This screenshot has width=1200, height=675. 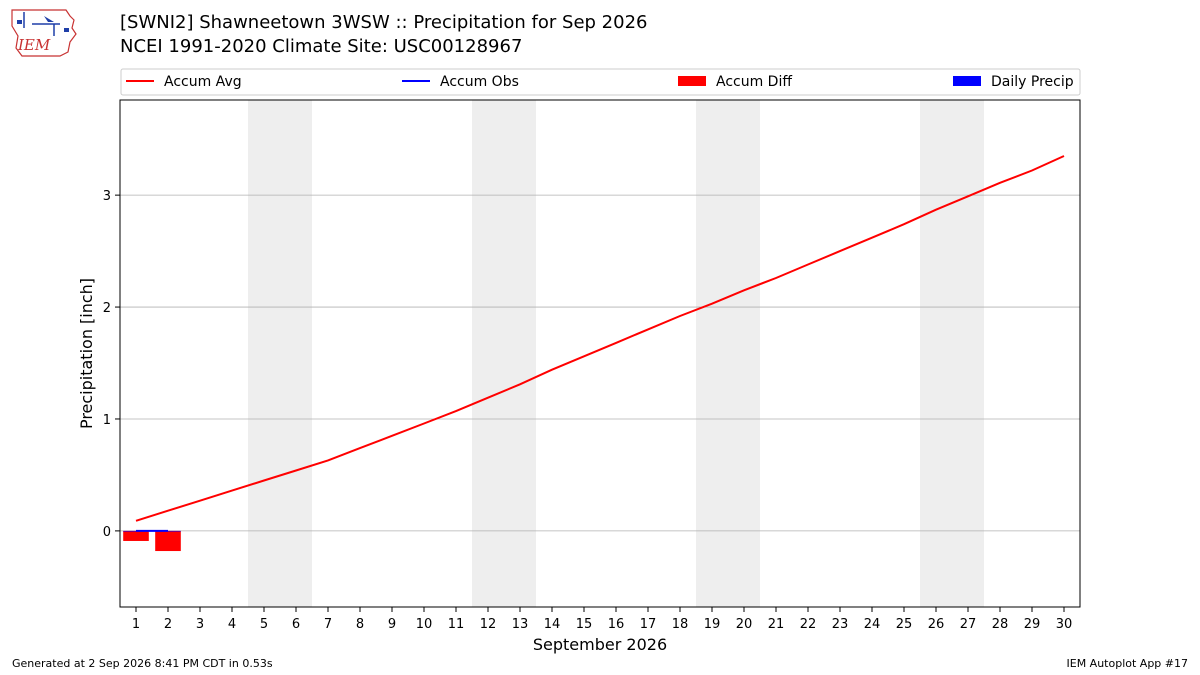 I want to click on accum-obs-legend-label: Accum Obs, so click(x=479, y=82).